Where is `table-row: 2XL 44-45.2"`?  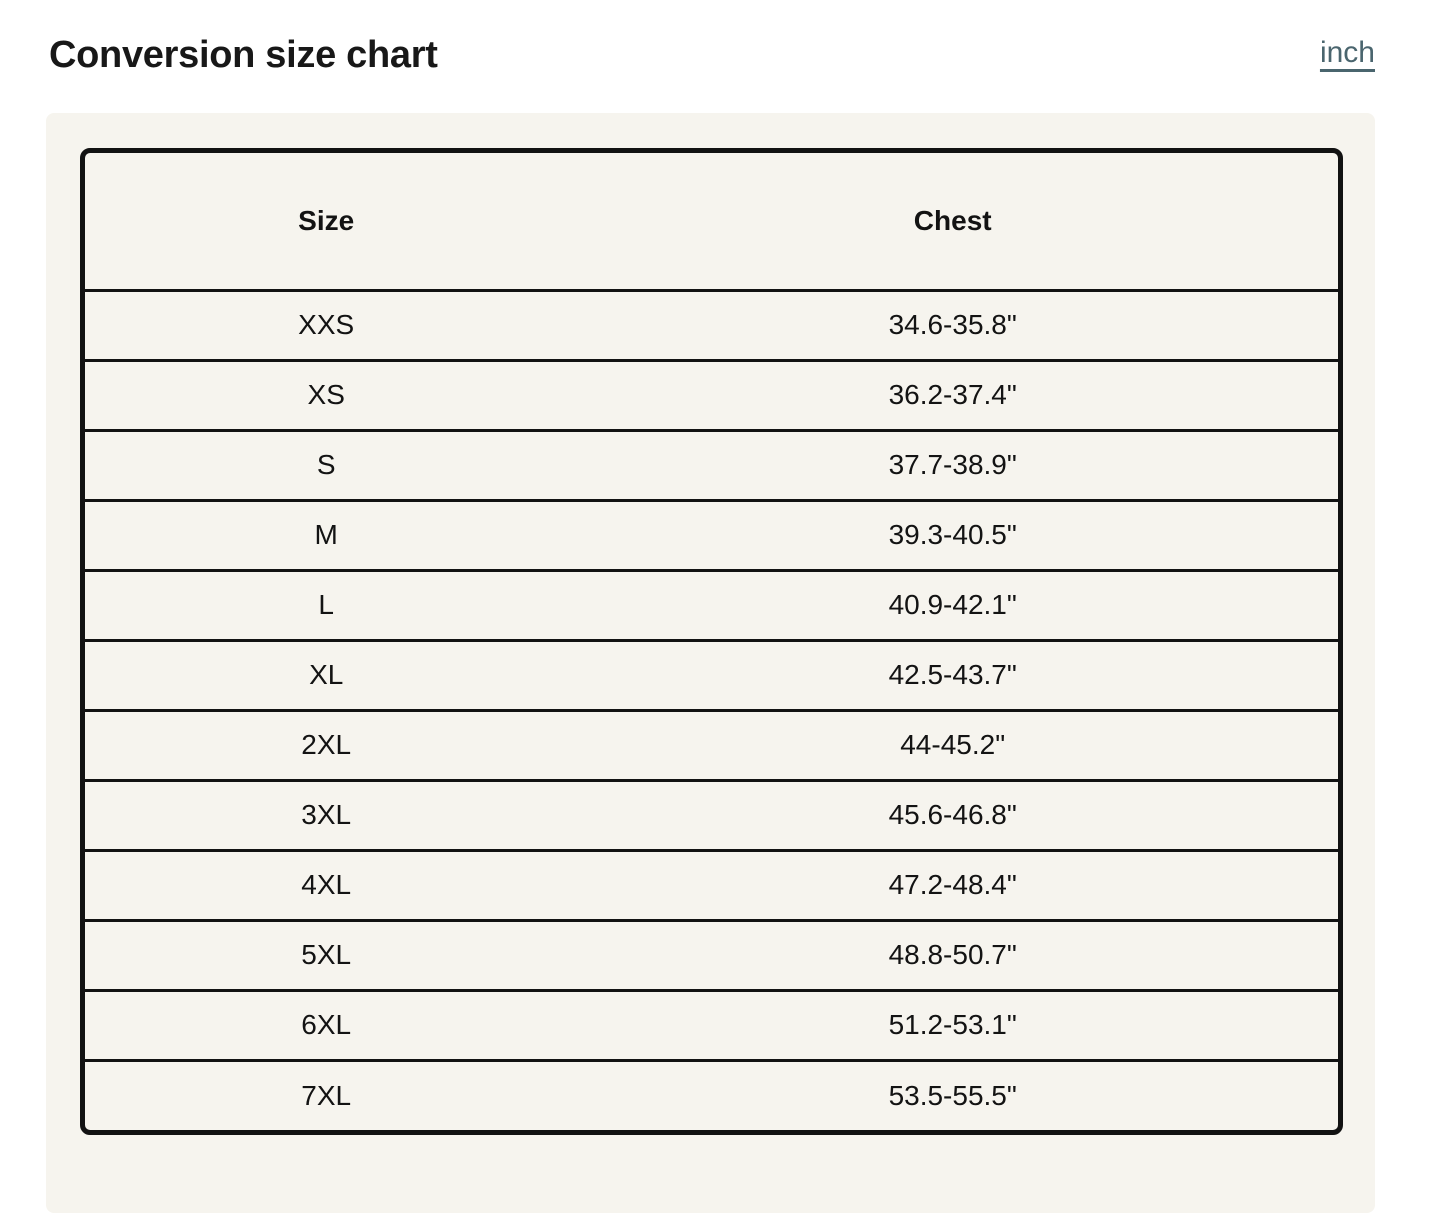
table-row: 2XL 44-45.2" is located at coordinates (711, 745).